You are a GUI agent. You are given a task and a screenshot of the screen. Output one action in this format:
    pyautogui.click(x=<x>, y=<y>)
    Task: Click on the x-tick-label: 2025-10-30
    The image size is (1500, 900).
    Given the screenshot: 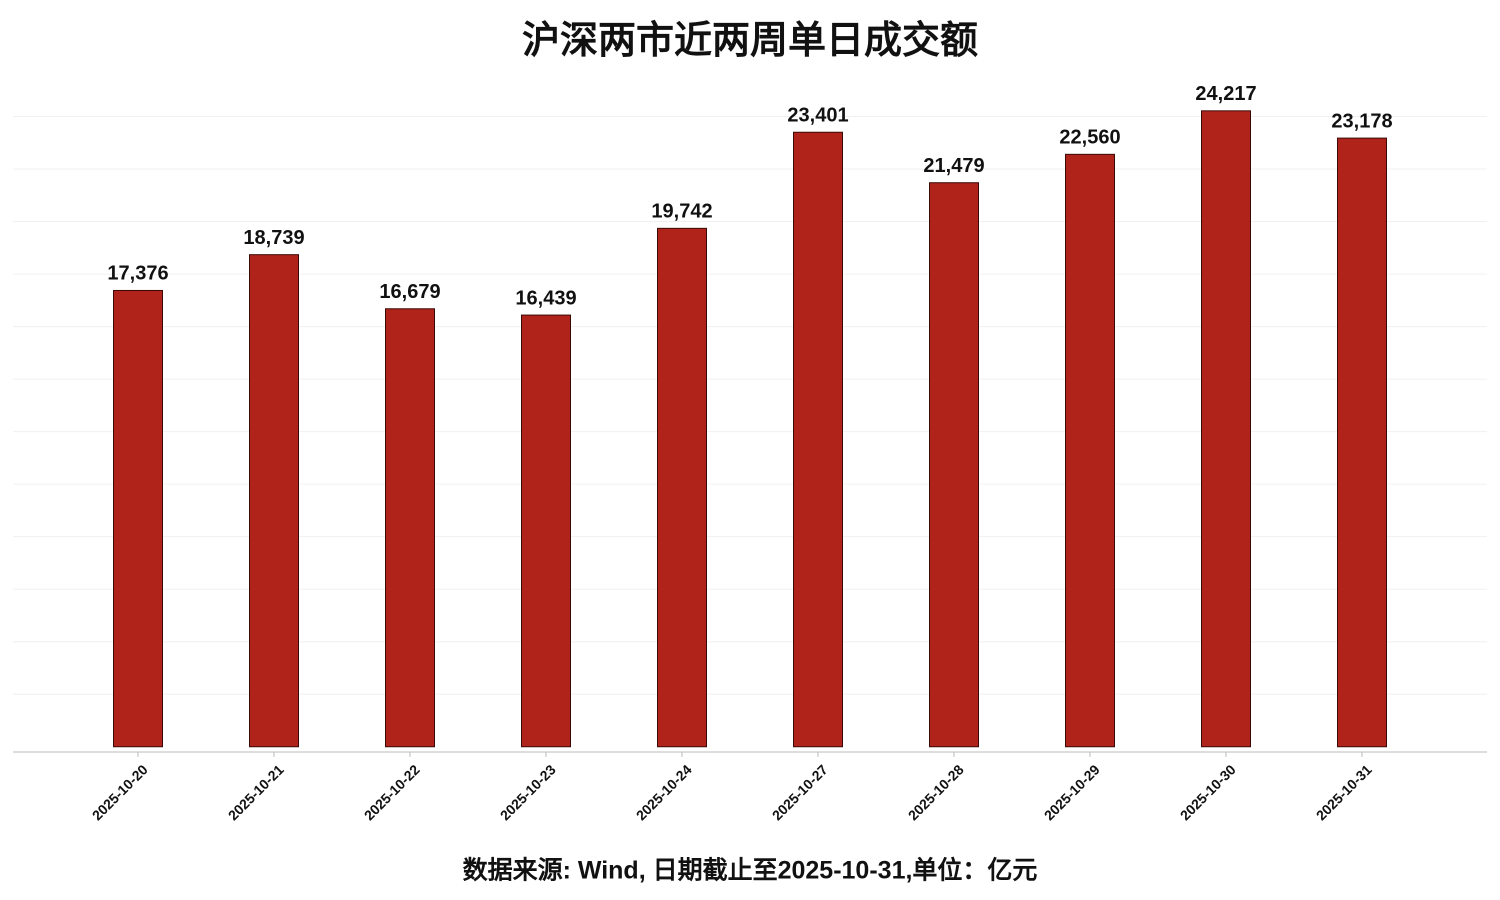 What is the action you would take?
    pyautogui.click(x=1208, y=792)
    